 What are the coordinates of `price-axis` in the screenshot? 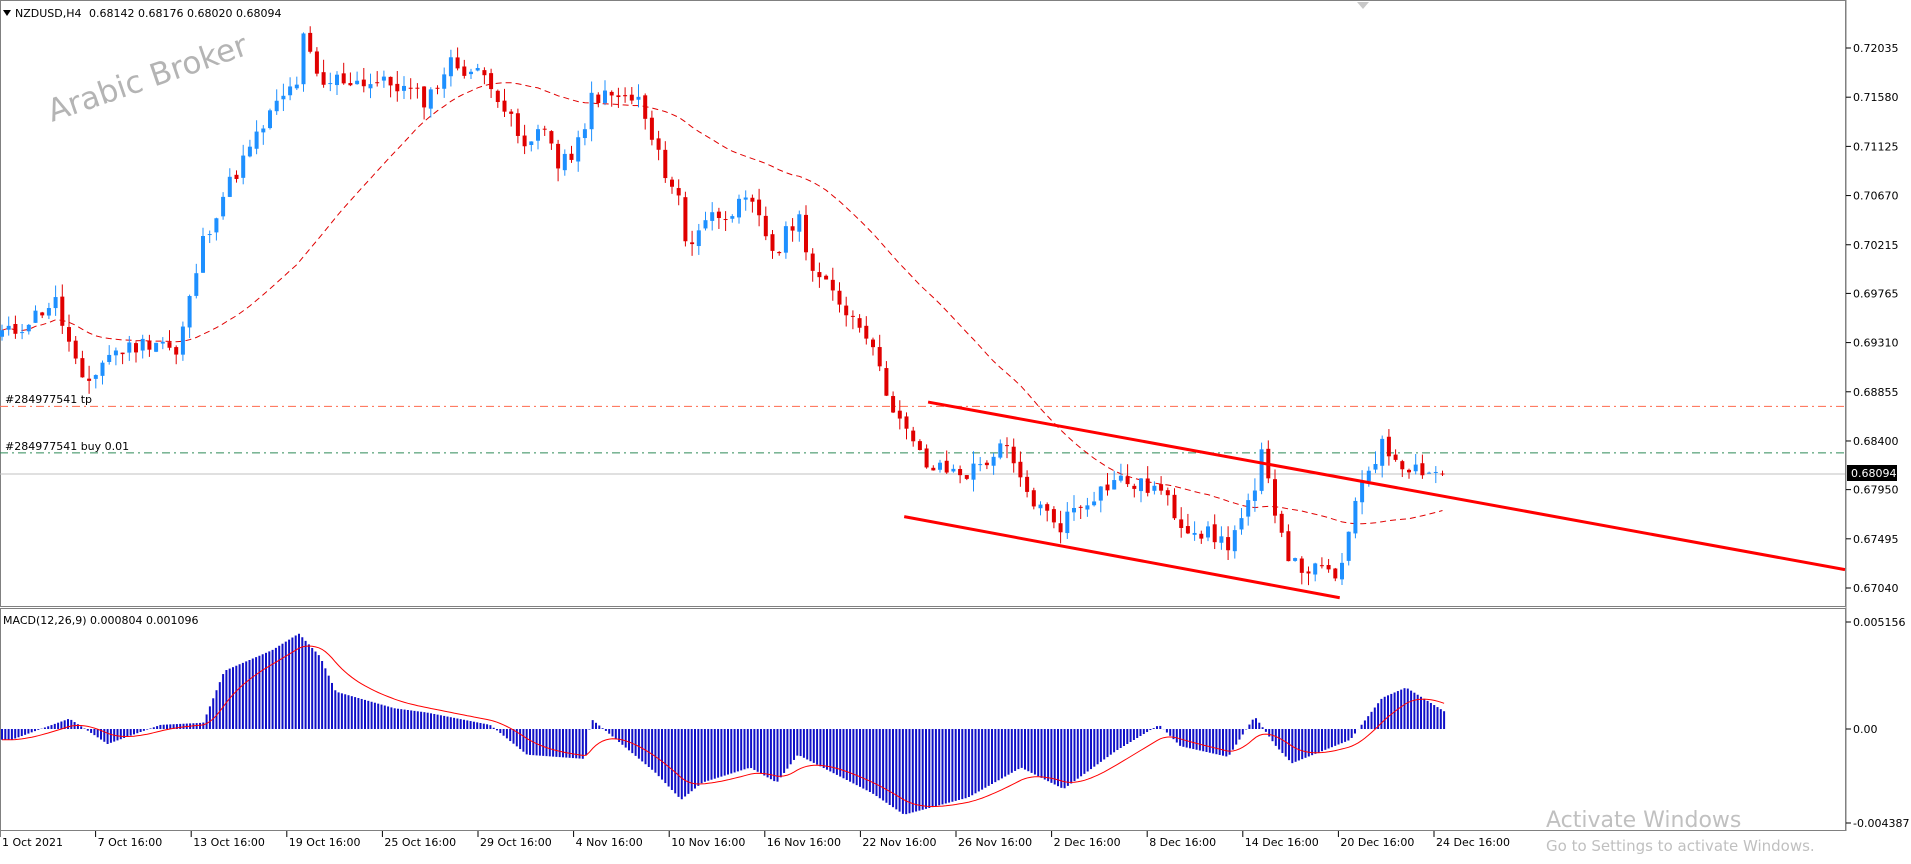 It's located at (1878, 430).